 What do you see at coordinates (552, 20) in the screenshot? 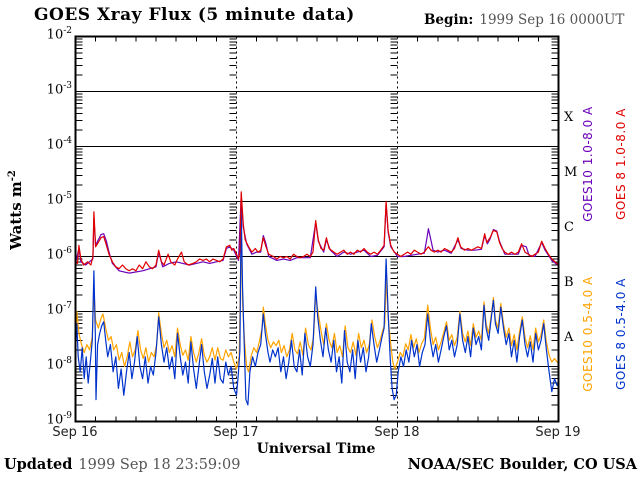
I see `begin-value: 1999 Sep 16 0000UT` at bounding box center [552, 20].